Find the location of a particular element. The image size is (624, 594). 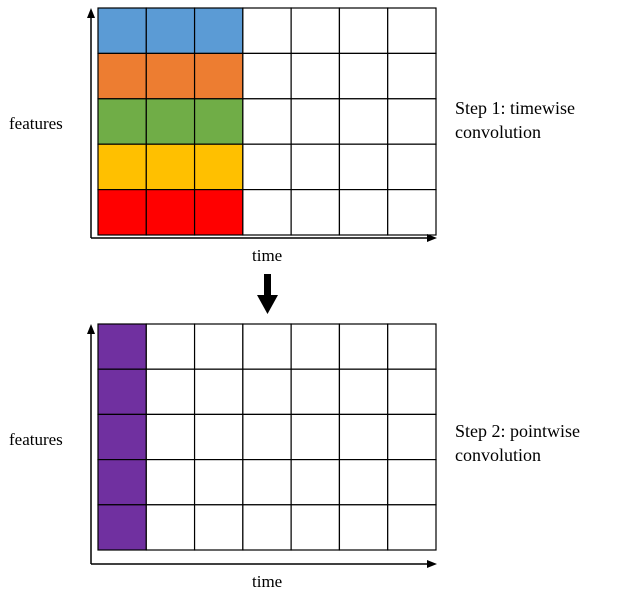

step1-cell-r4-c3 is located at coordinates (218, 167).